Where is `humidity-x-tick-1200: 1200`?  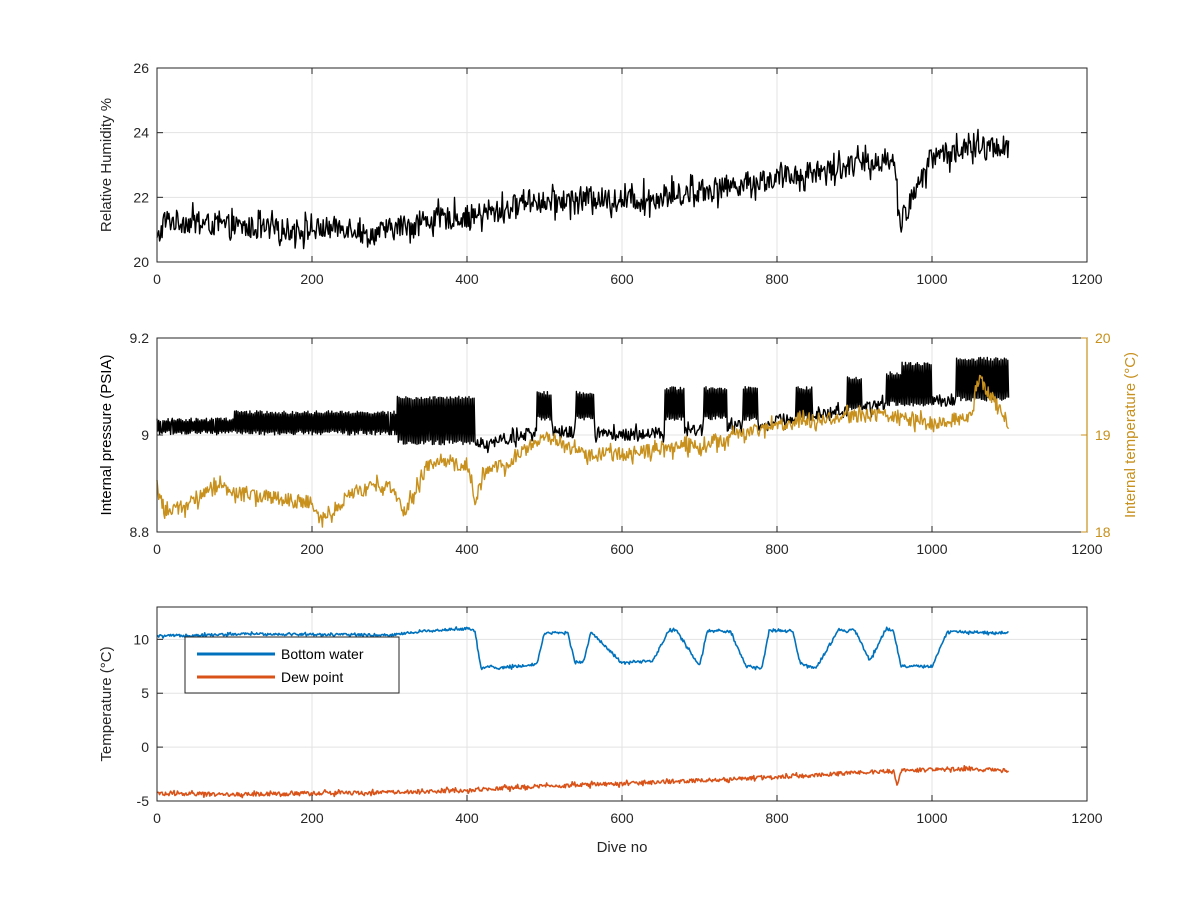 humidity-x-tick-1200: 1200 is located at coordinates (1086, 279).